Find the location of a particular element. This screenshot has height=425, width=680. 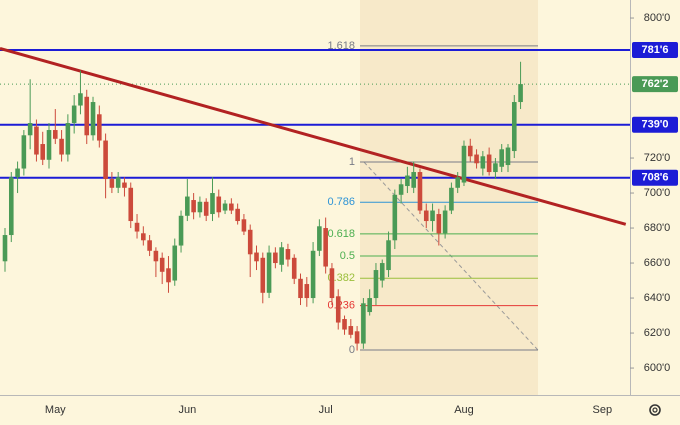

y-tick-label: 600'0 is located at coordinates (657, 368).